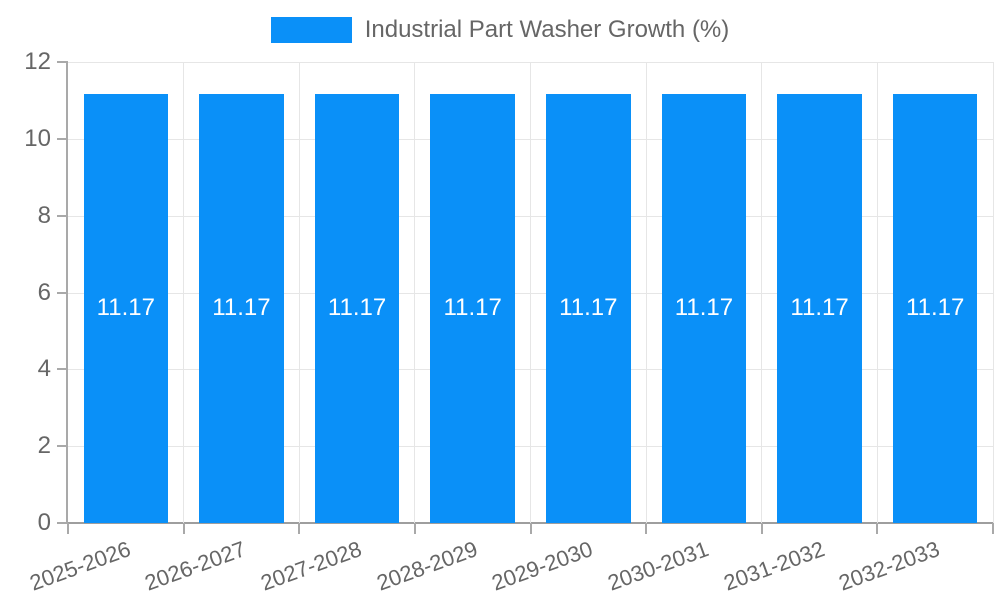 This screenshot has height=600, width=1000. I want to click on y-tick-label: 12, so click(37, 61).